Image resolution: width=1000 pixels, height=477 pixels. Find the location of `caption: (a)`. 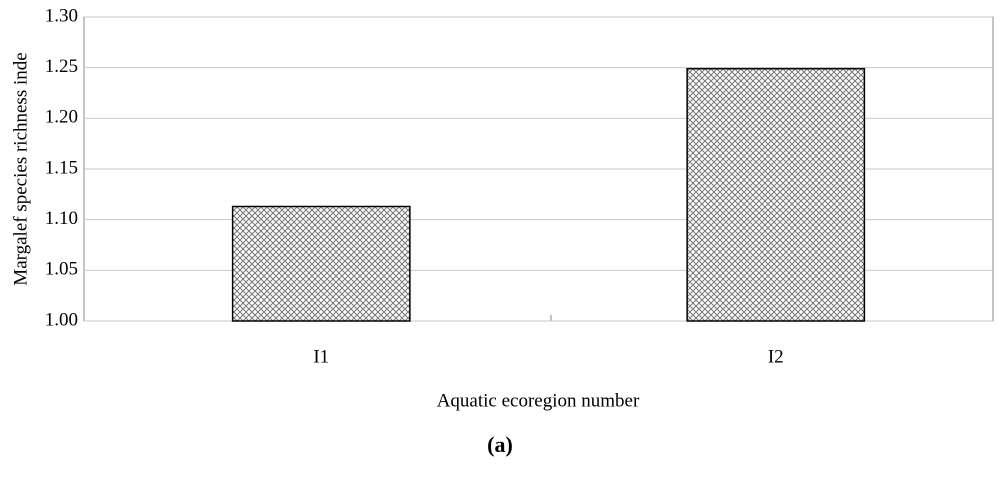

caption: (a) is located at coordinates (500, 444).